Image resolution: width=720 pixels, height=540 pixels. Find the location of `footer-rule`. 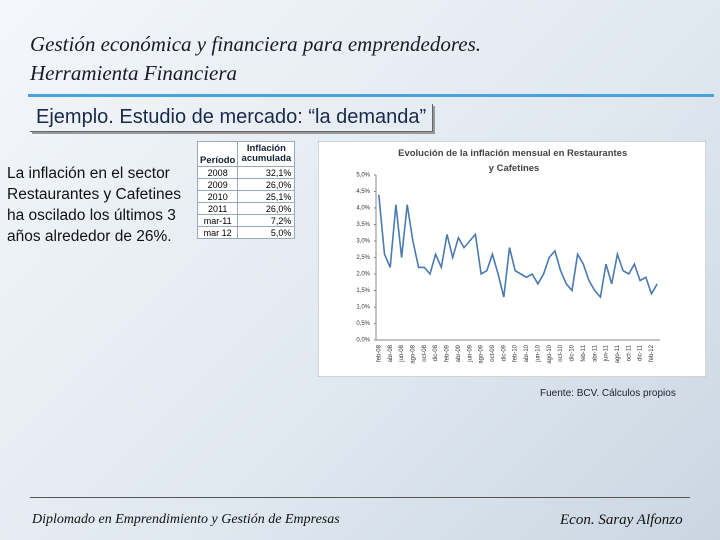

footer-rule is located at coordinates (360, 497).